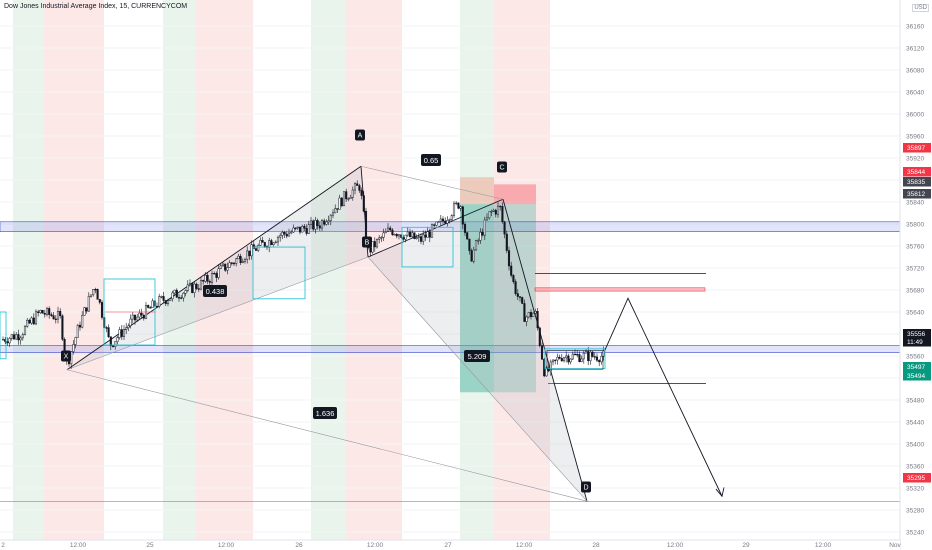  Describe the element at coordinates (917, 148) in the screenshot. I see `price-tag: 35897` at that location.